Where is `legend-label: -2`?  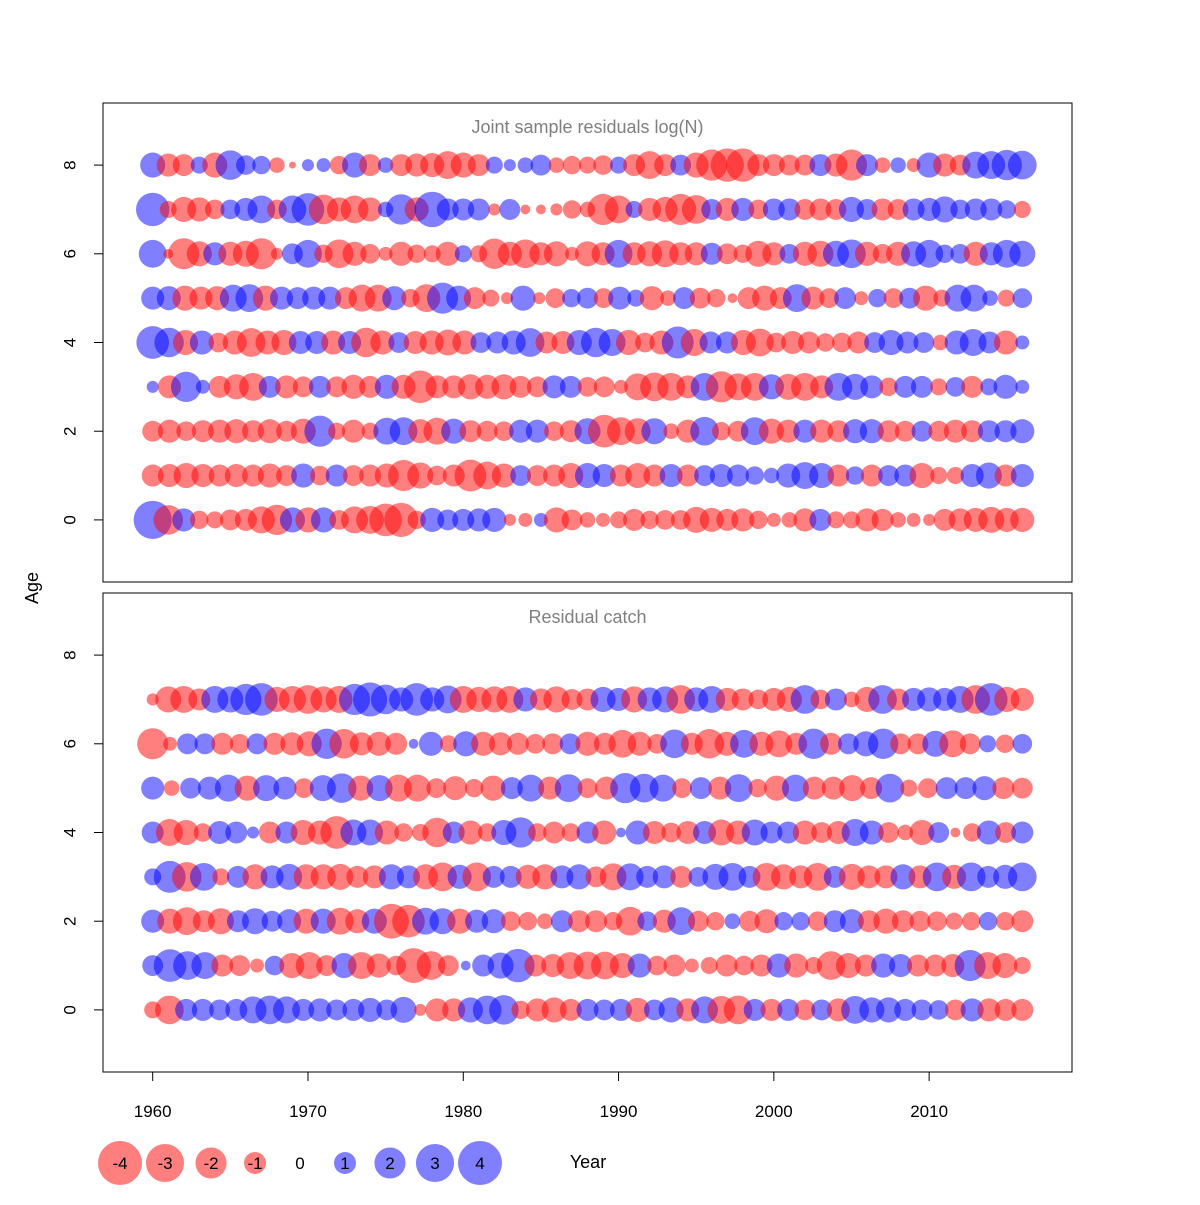
legend-label: -2 is located at coordinates (210, 1163).